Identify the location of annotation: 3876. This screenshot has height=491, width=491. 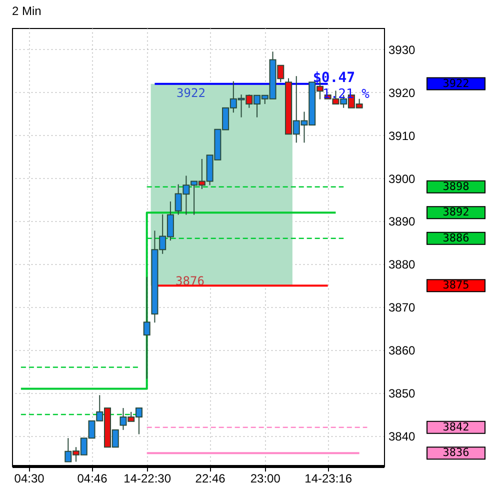
(190, 281).